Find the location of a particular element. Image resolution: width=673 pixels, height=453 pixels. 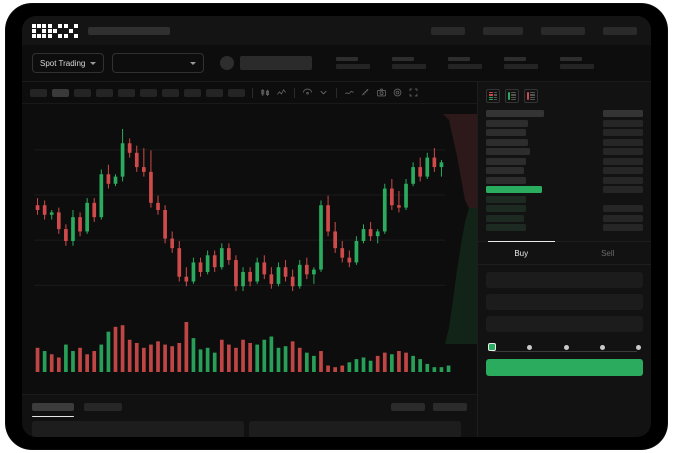

ruler-icon is located at coordinates (365, 92).